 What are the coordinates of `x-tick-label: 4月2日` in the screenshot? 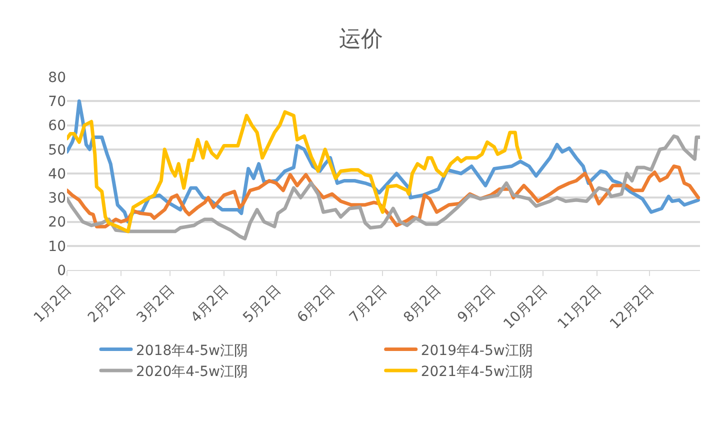 It's located at (210, 304).